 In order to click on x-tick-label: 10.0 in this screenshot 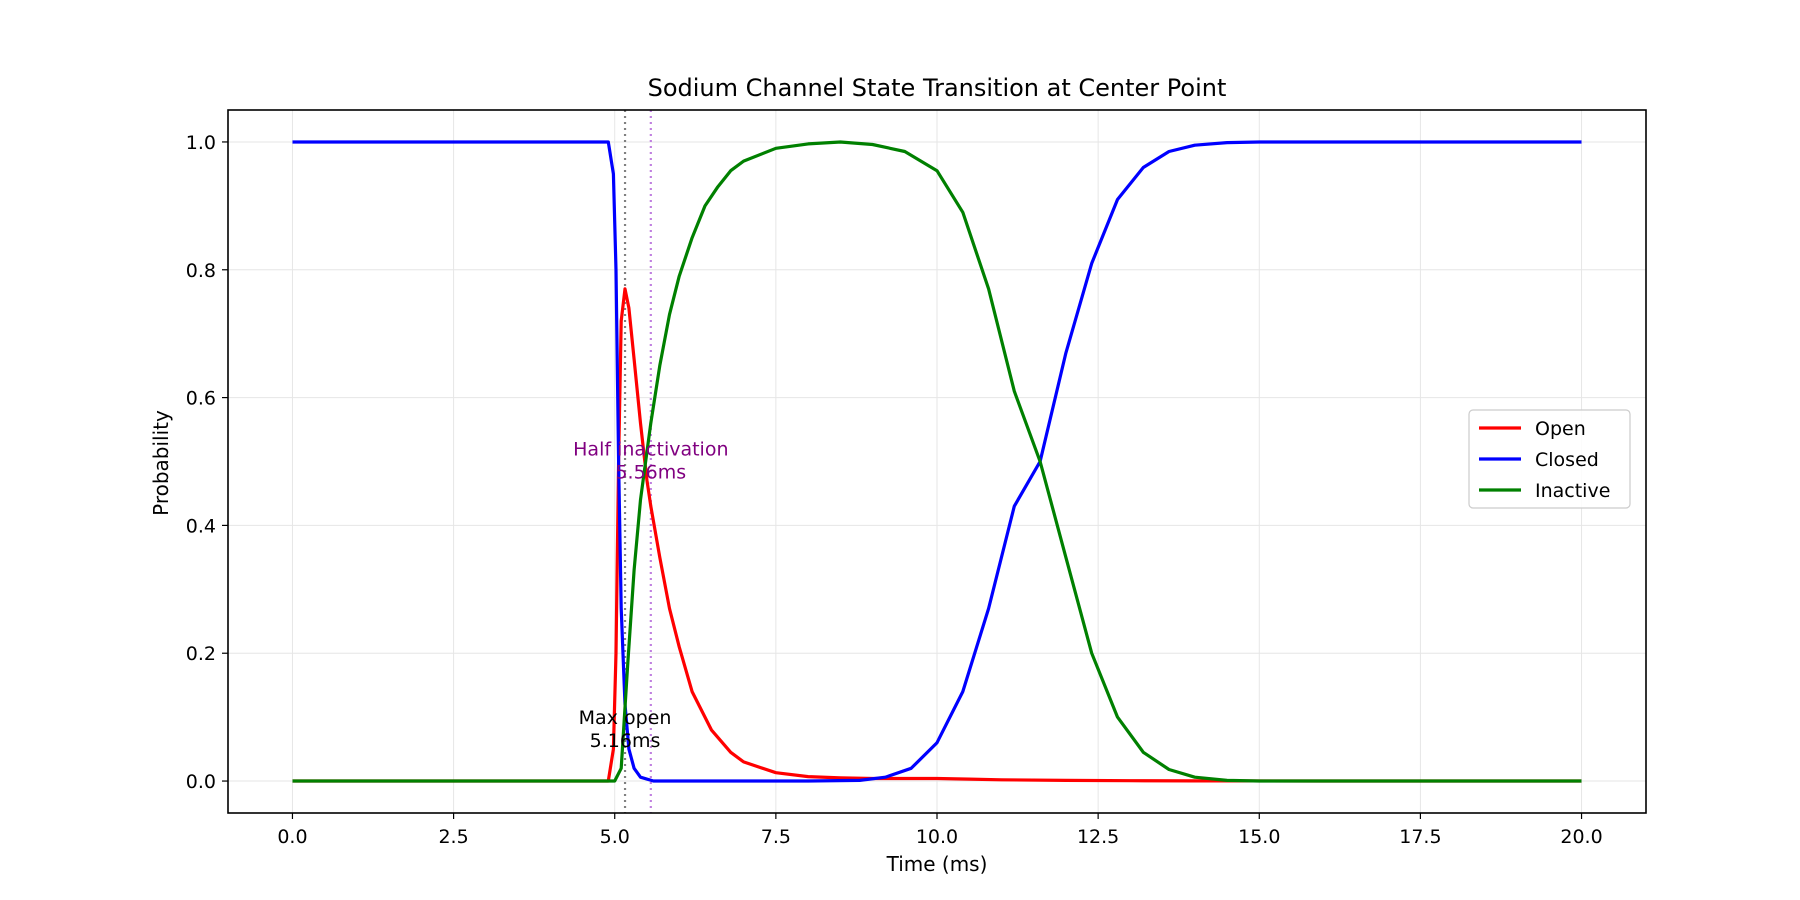, I will do `click(937, 837)`.